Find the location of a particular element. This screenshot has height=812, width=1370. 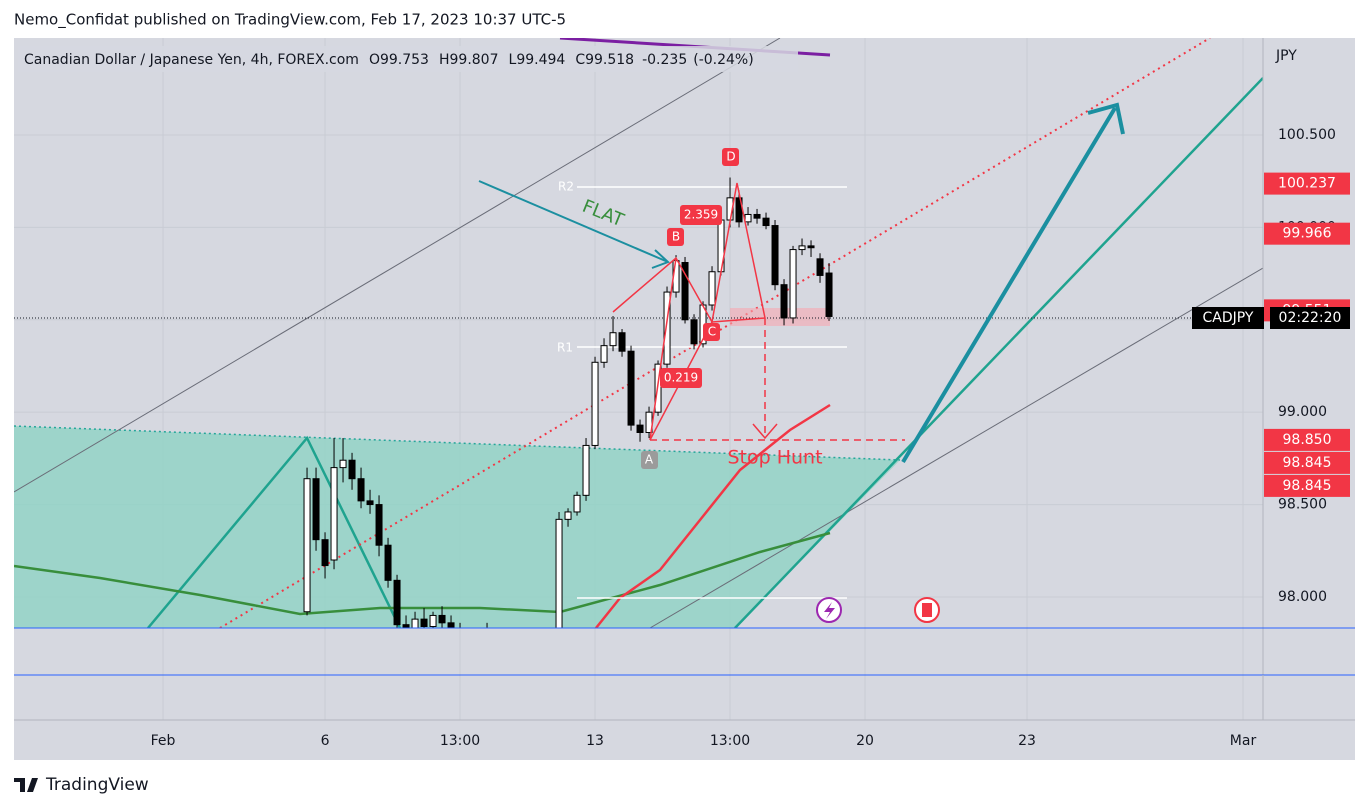

x-tick-label: 23 is located at coordinates (1027, 741).